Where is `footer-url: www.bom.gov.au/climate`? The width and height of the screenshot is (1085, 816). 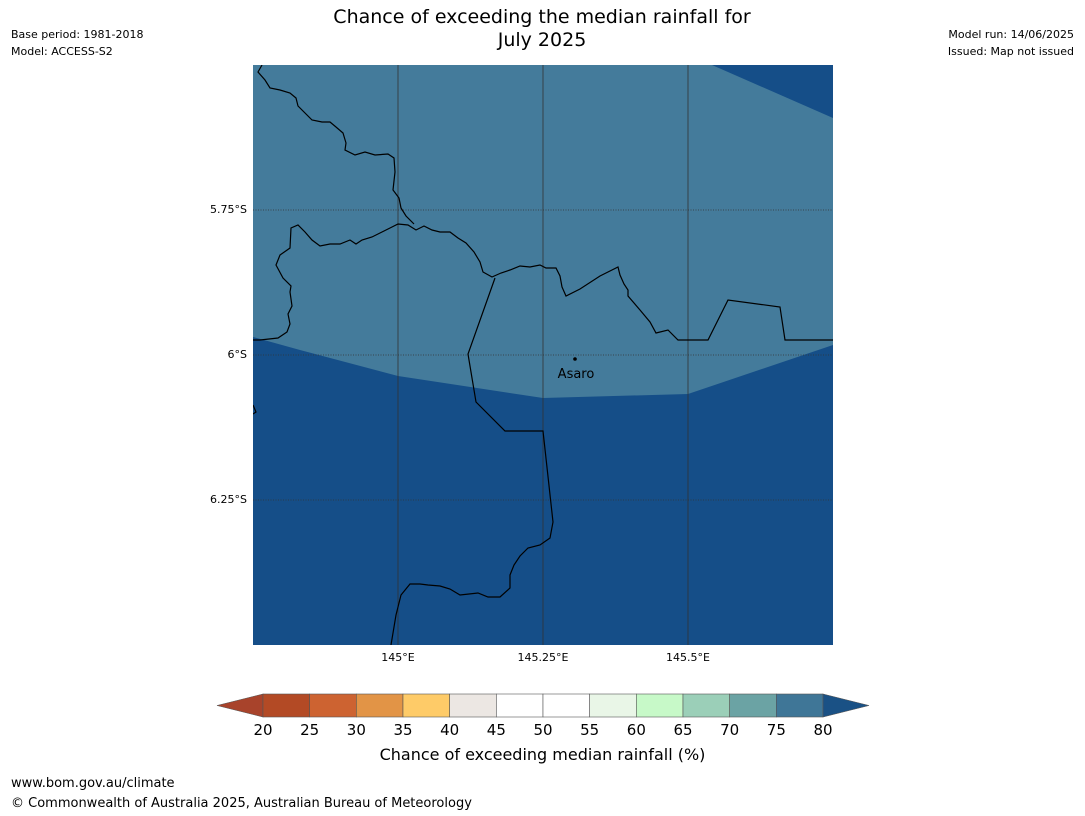
footer-url: www.bom.gov.au/climate is located at coordinates (93, 783).